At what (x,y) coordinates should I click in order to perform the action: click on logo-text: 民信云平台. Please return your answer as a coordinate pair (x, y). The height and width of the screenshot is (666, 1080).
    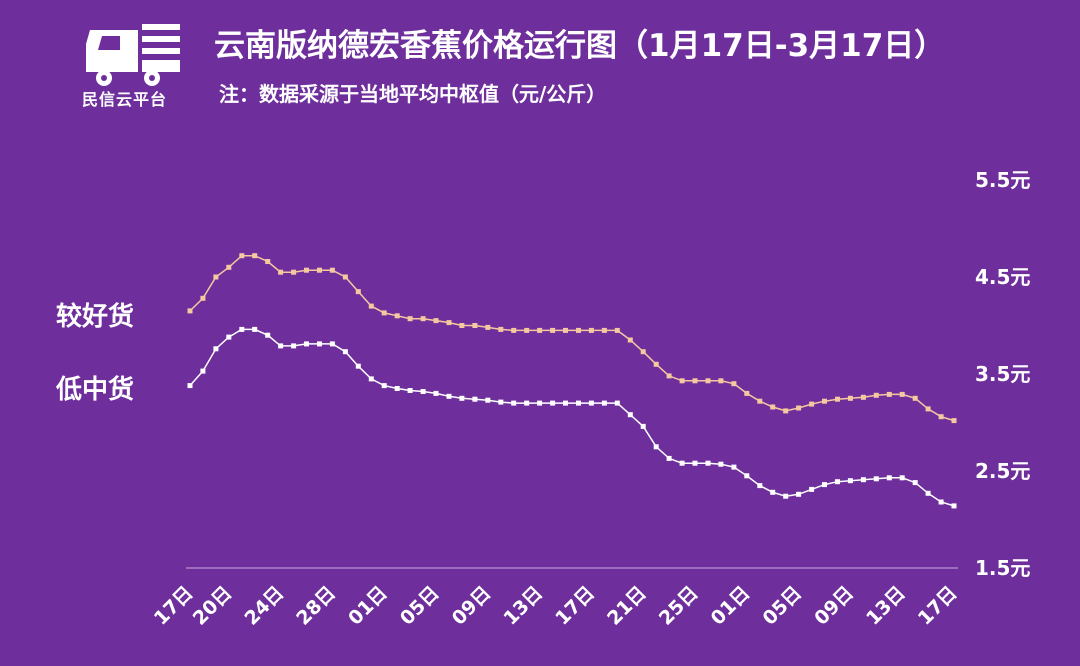
    Looking at the image, I should click on (125, 99).